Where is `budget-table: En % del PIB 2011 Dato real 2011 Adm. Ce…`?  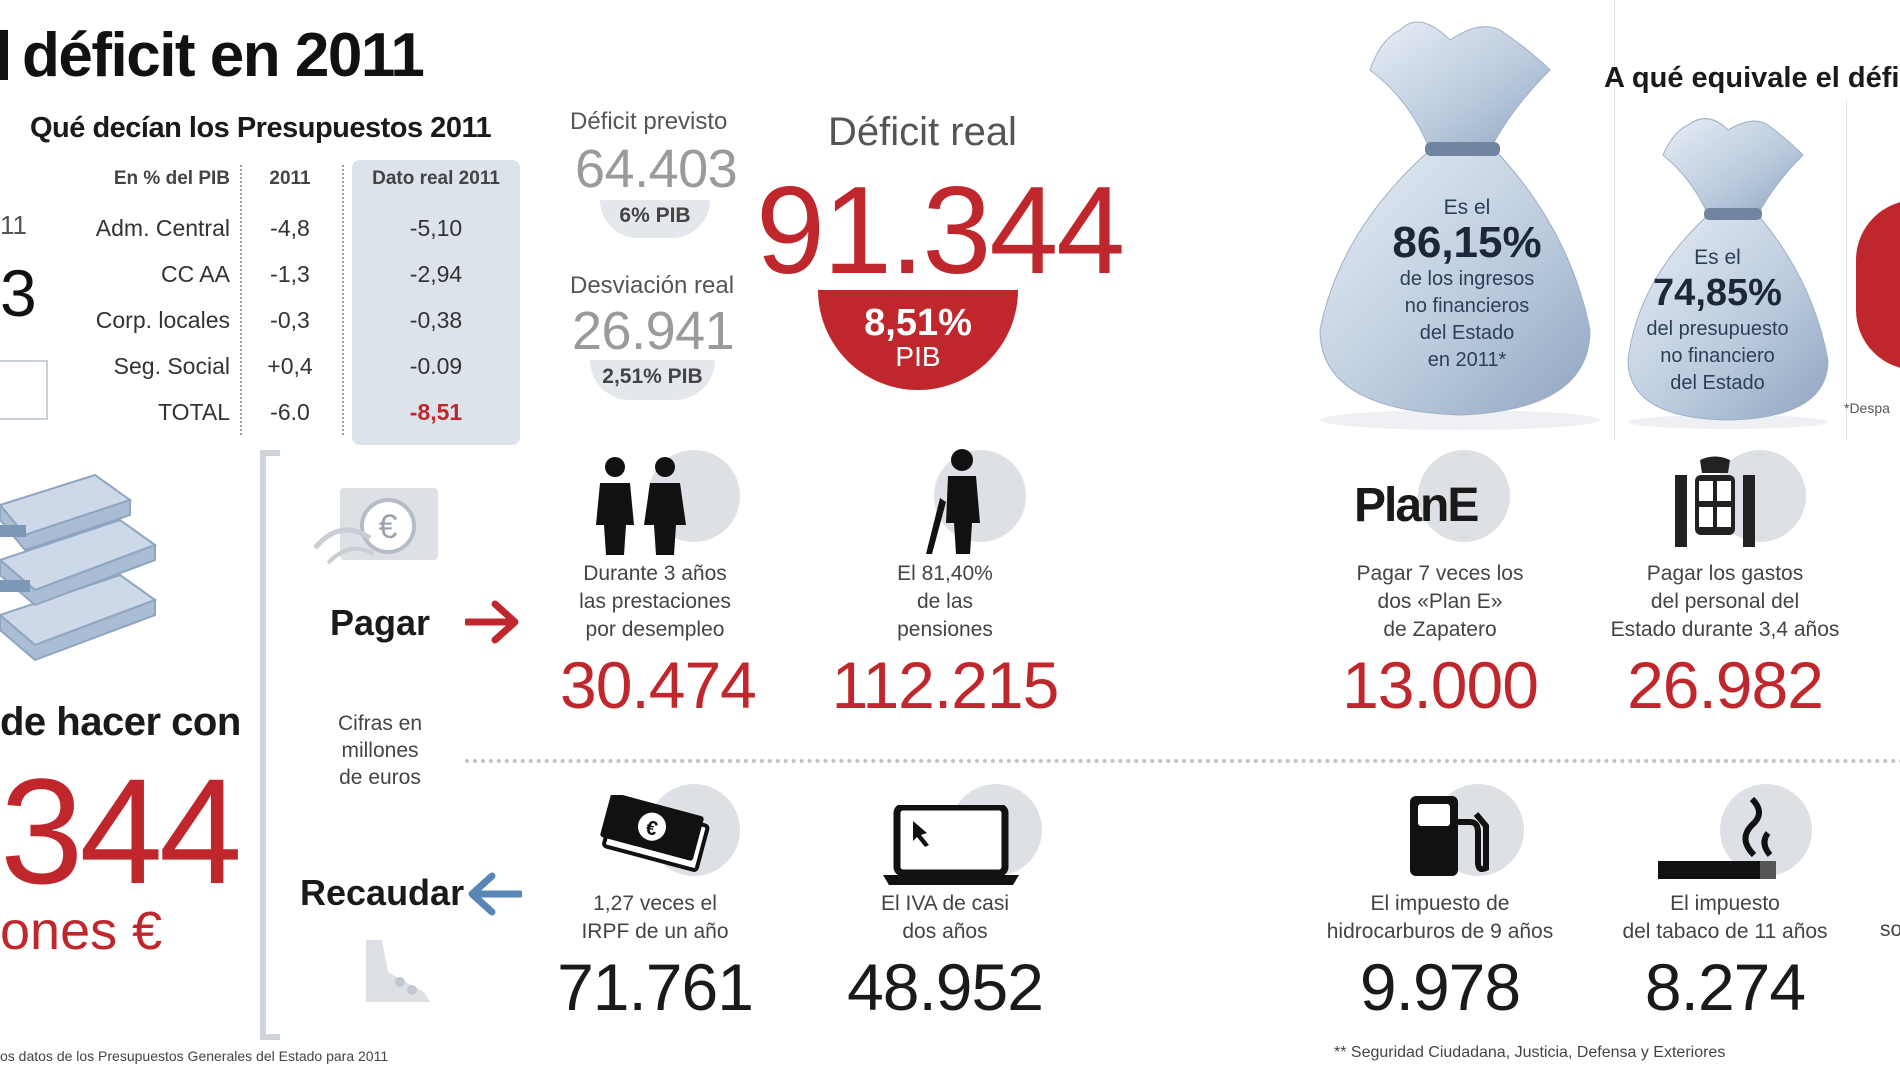
budget-table: En % del PIB 2011 Dato real 2011 Adm. Ce… is located at coordinates (300, 302).